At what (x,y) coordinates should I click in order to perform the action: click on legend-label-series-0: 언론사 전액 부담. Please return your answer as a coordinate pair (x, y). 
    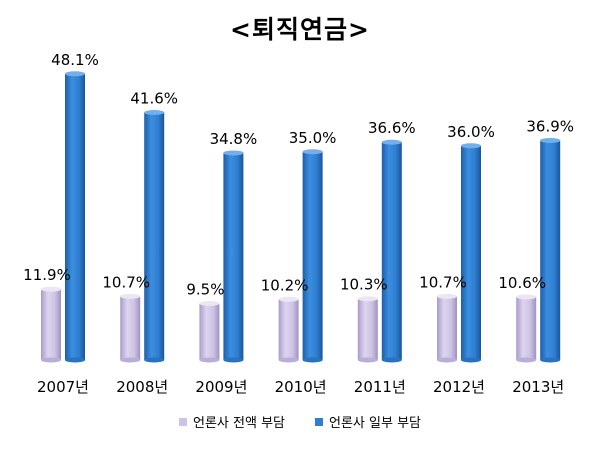
    Looking at the image, I should click on (239, 423).